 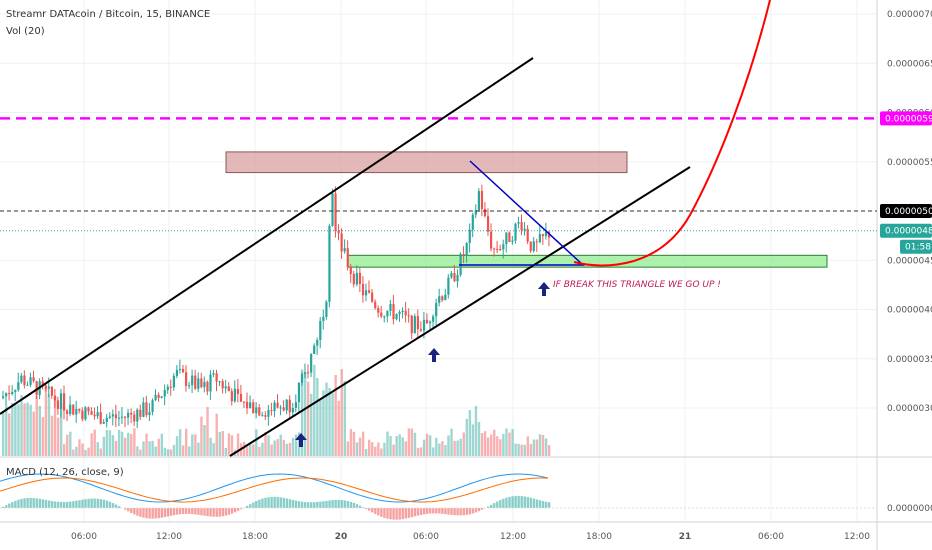 I want to click on time-tick: 06:00, so click(x=426, y=537).